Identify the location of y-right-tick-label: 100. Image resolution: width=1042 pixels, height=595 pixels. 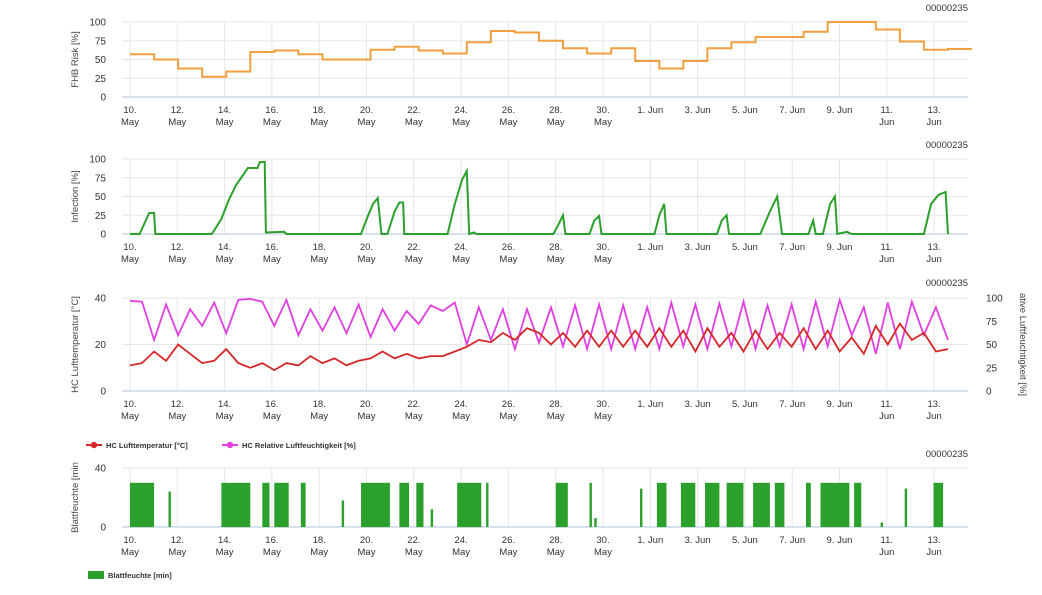
(994, 299).